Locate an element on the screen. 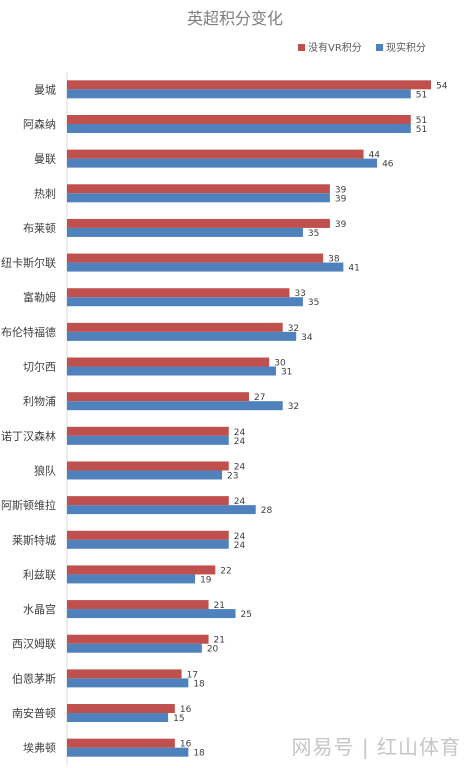 This screenshot has width=471, height=768. category-label: 阿森纳 is located at coordinates (39, 124).